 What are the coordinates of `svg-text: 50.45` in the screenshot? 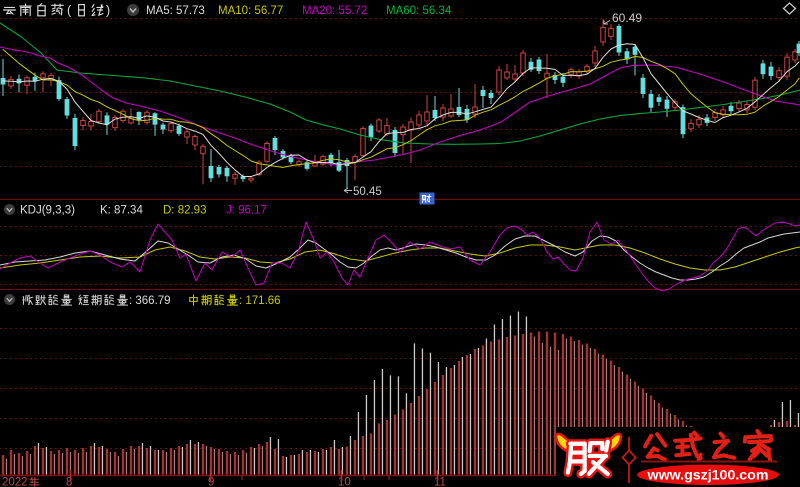 It's located at (367, 192).